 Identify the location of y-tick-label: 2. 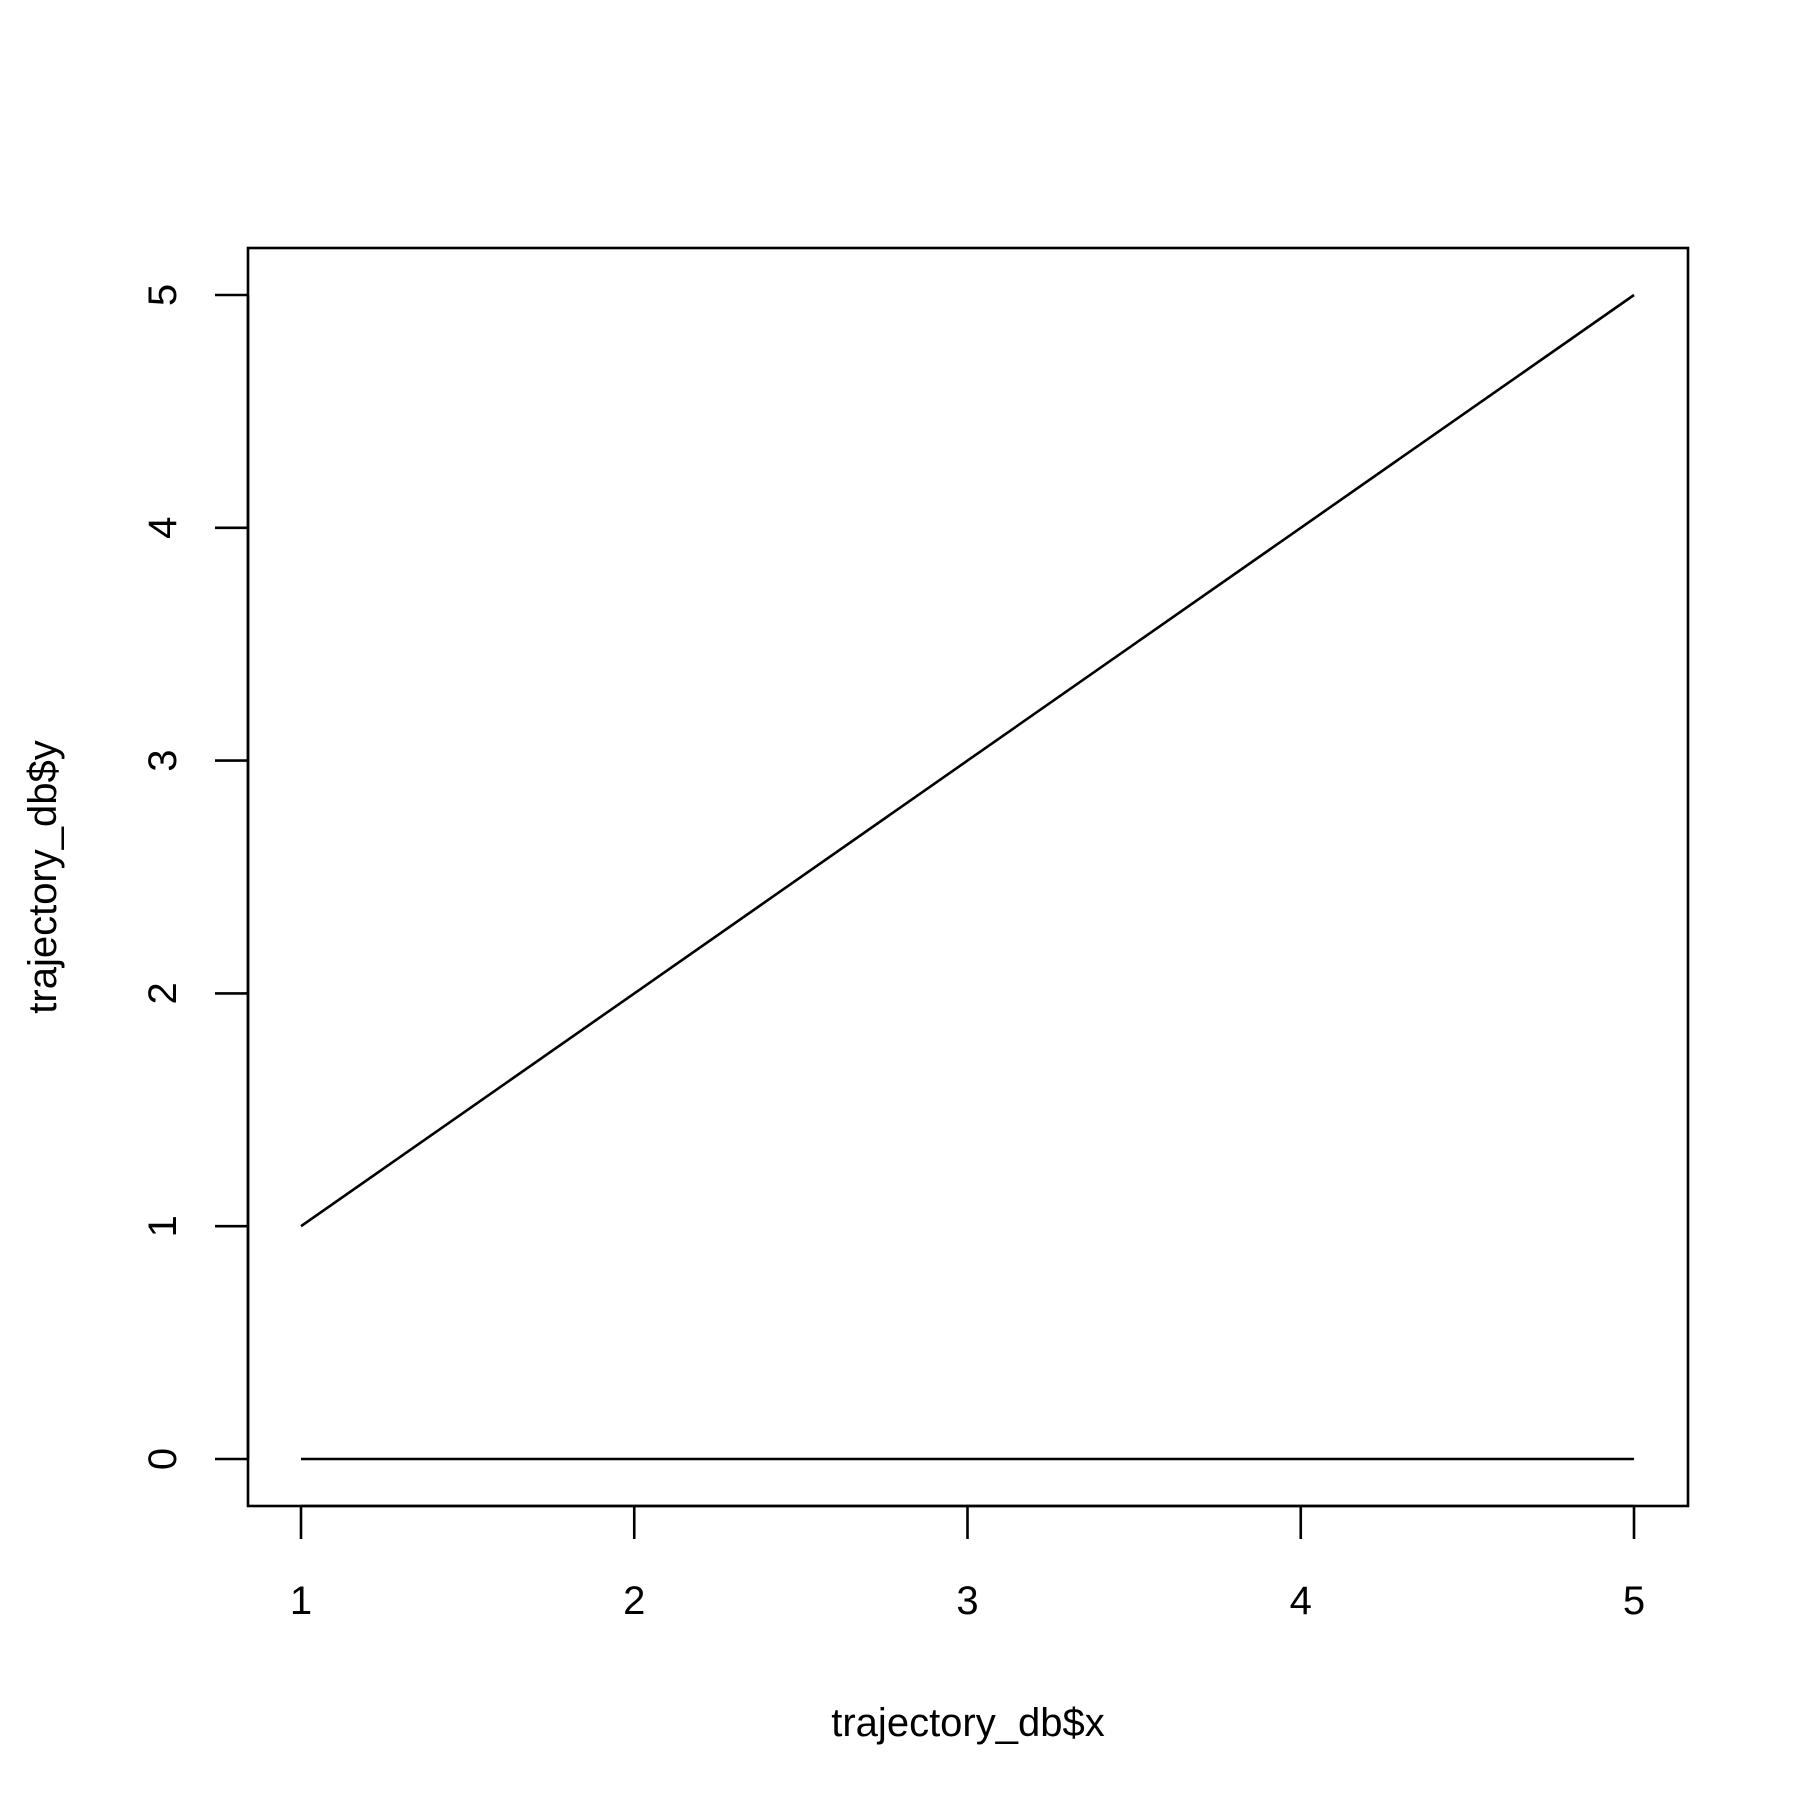
(163, 993).